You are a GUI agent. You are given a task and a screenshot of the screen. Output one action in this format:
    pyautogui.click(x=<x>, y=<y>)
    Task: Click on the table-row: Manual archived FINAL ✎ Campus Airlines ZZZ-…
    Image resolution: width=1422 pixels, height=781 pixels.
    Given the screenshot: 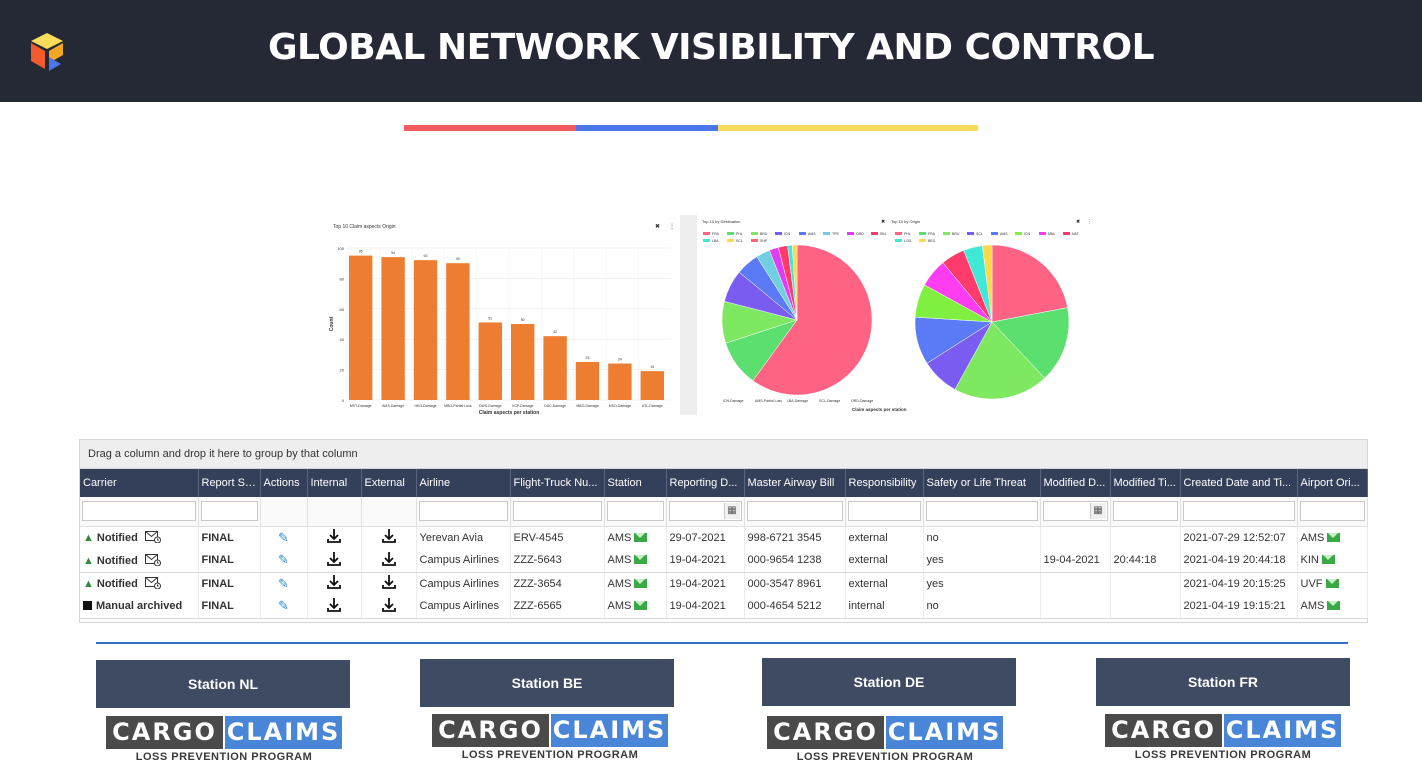 What is the action you would take?
    pyautogui.click(x=724, y=607)
    